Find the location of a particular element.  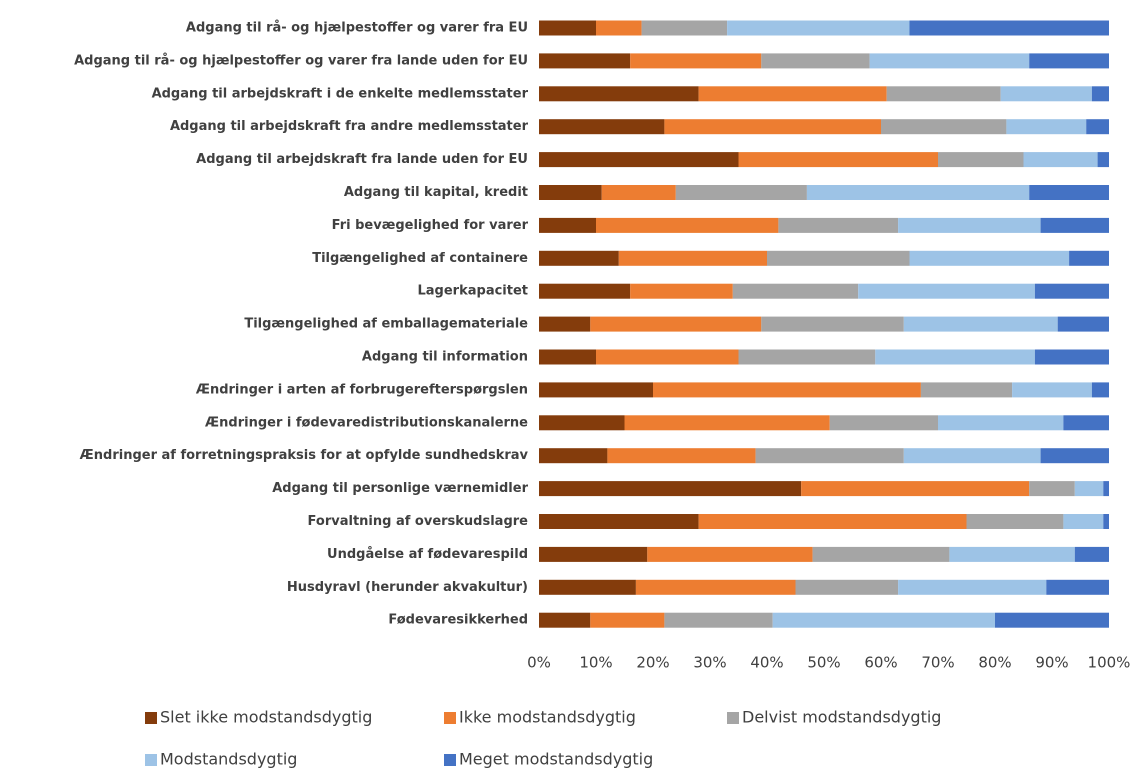

x-tick-label: 80% is located at coordinates (994, 663).